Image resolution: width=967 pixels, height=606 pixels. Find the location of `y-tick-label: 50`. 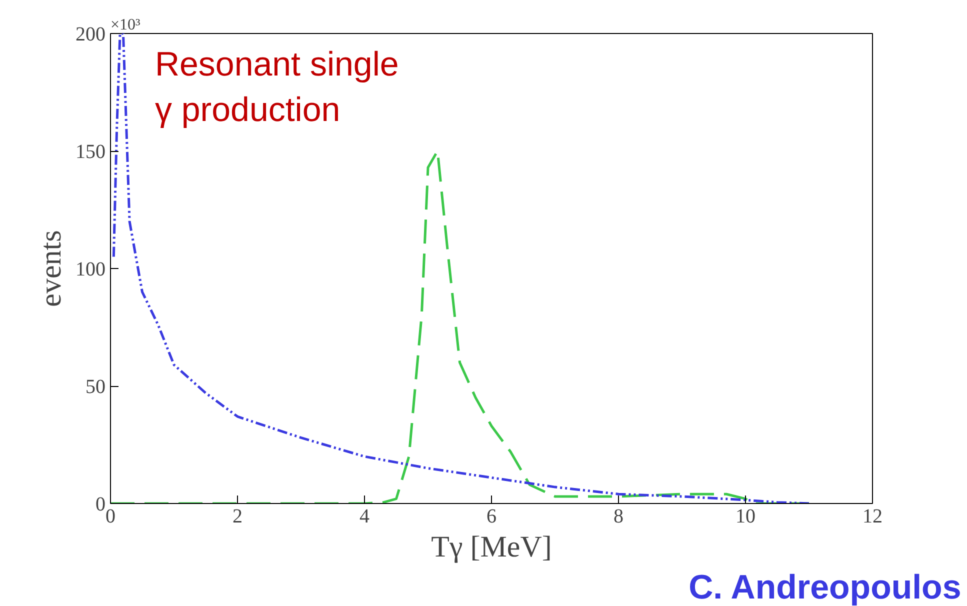

y-tick-label: 50 is located at coordinates (96, 387).